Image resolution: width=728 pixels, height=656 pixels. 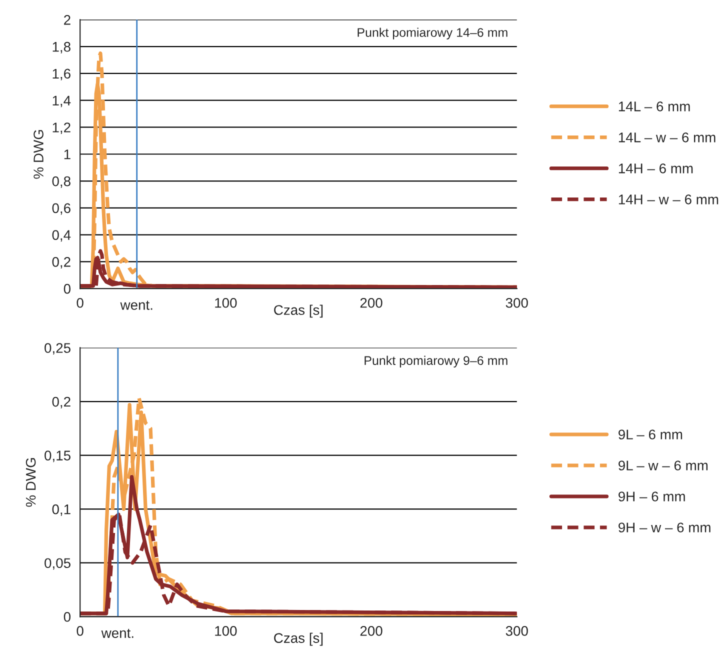 What do you see at coordinates (651, 497) in the screenshot?
I see `legend-label: 9H – 6 mm` at bounding box center [651, 497].